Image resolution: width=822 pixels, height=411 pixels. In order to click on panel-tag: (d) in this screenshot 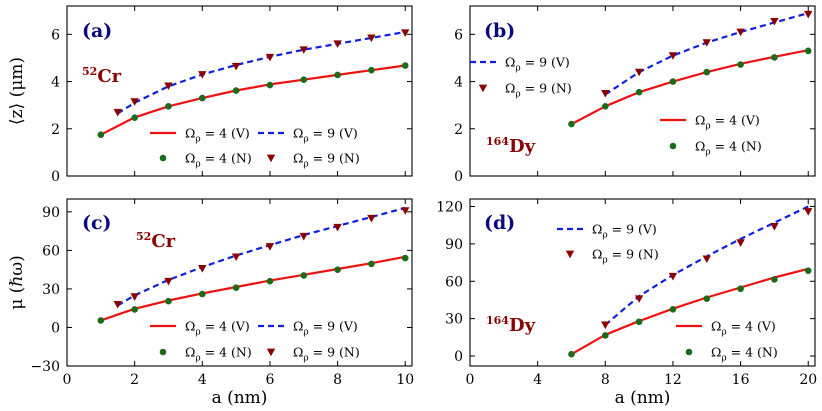, I will do `click(499, 223)`.